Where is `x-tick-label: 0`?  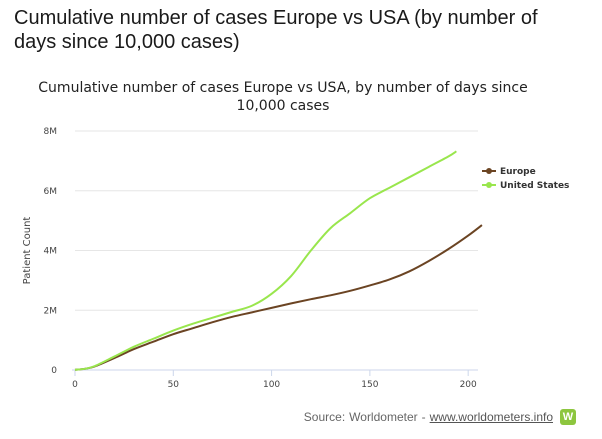
x-tick-label: 0 is located at coordinates (75, 385).